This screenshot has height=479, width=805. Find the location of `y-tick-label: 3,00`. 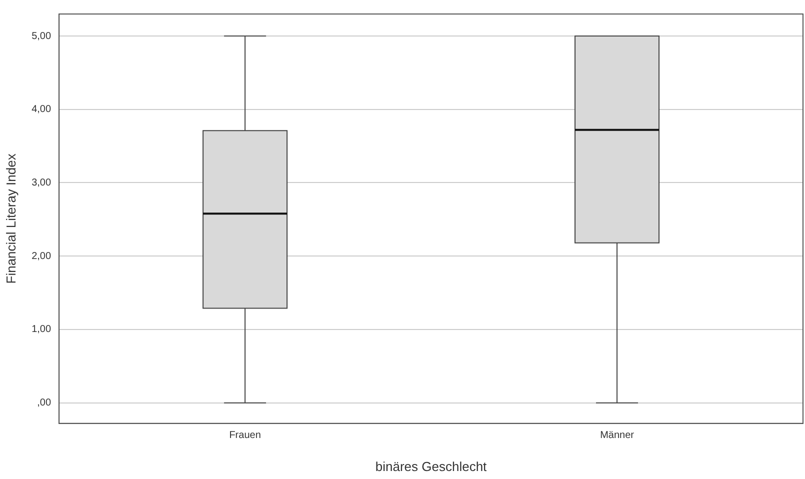

y-tick-label: 3,00 is located at coordinates (42, 183).